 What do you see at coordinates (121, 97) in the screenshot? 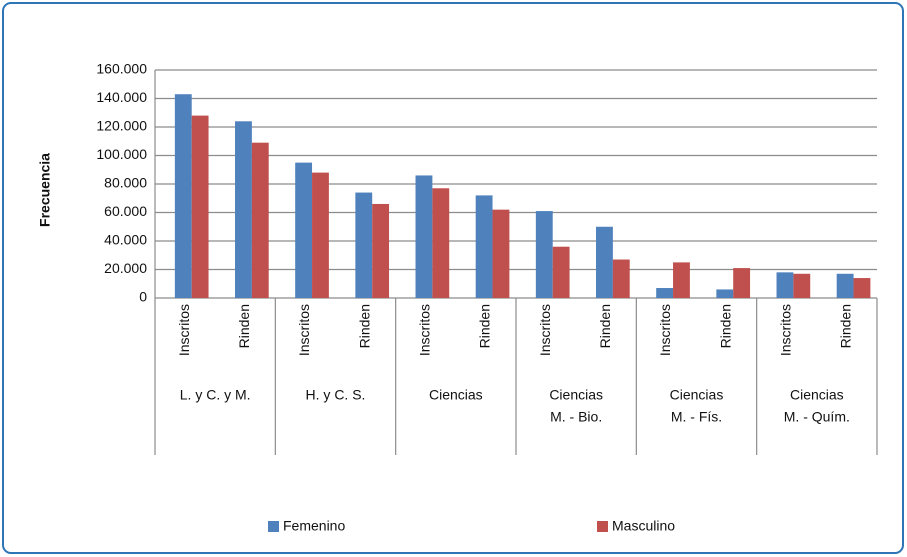
I see `y-tick-label: 140.000` at bounding box center [121, 97].